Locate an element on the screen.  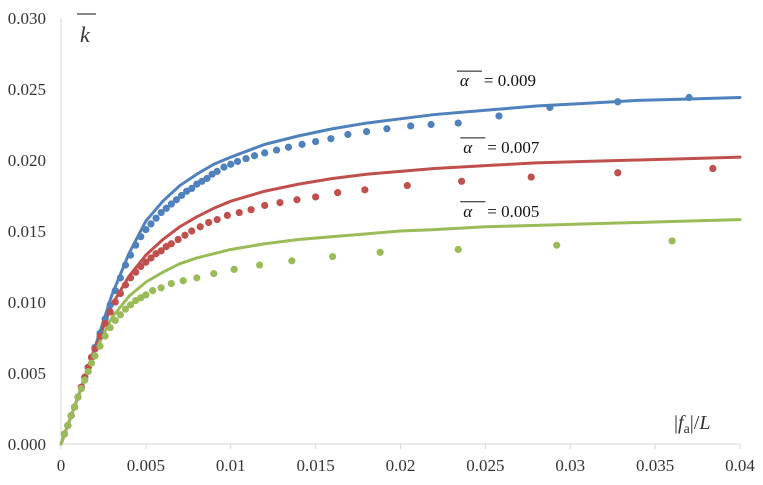
series-2-label: α = 0.005 is located at coordinates (499, 211).